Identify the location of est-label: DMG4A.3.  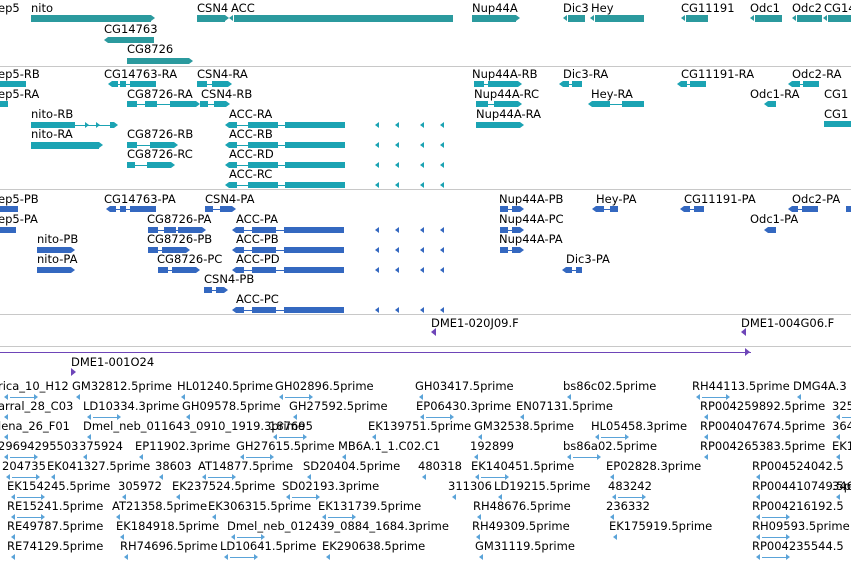
(820, 386).